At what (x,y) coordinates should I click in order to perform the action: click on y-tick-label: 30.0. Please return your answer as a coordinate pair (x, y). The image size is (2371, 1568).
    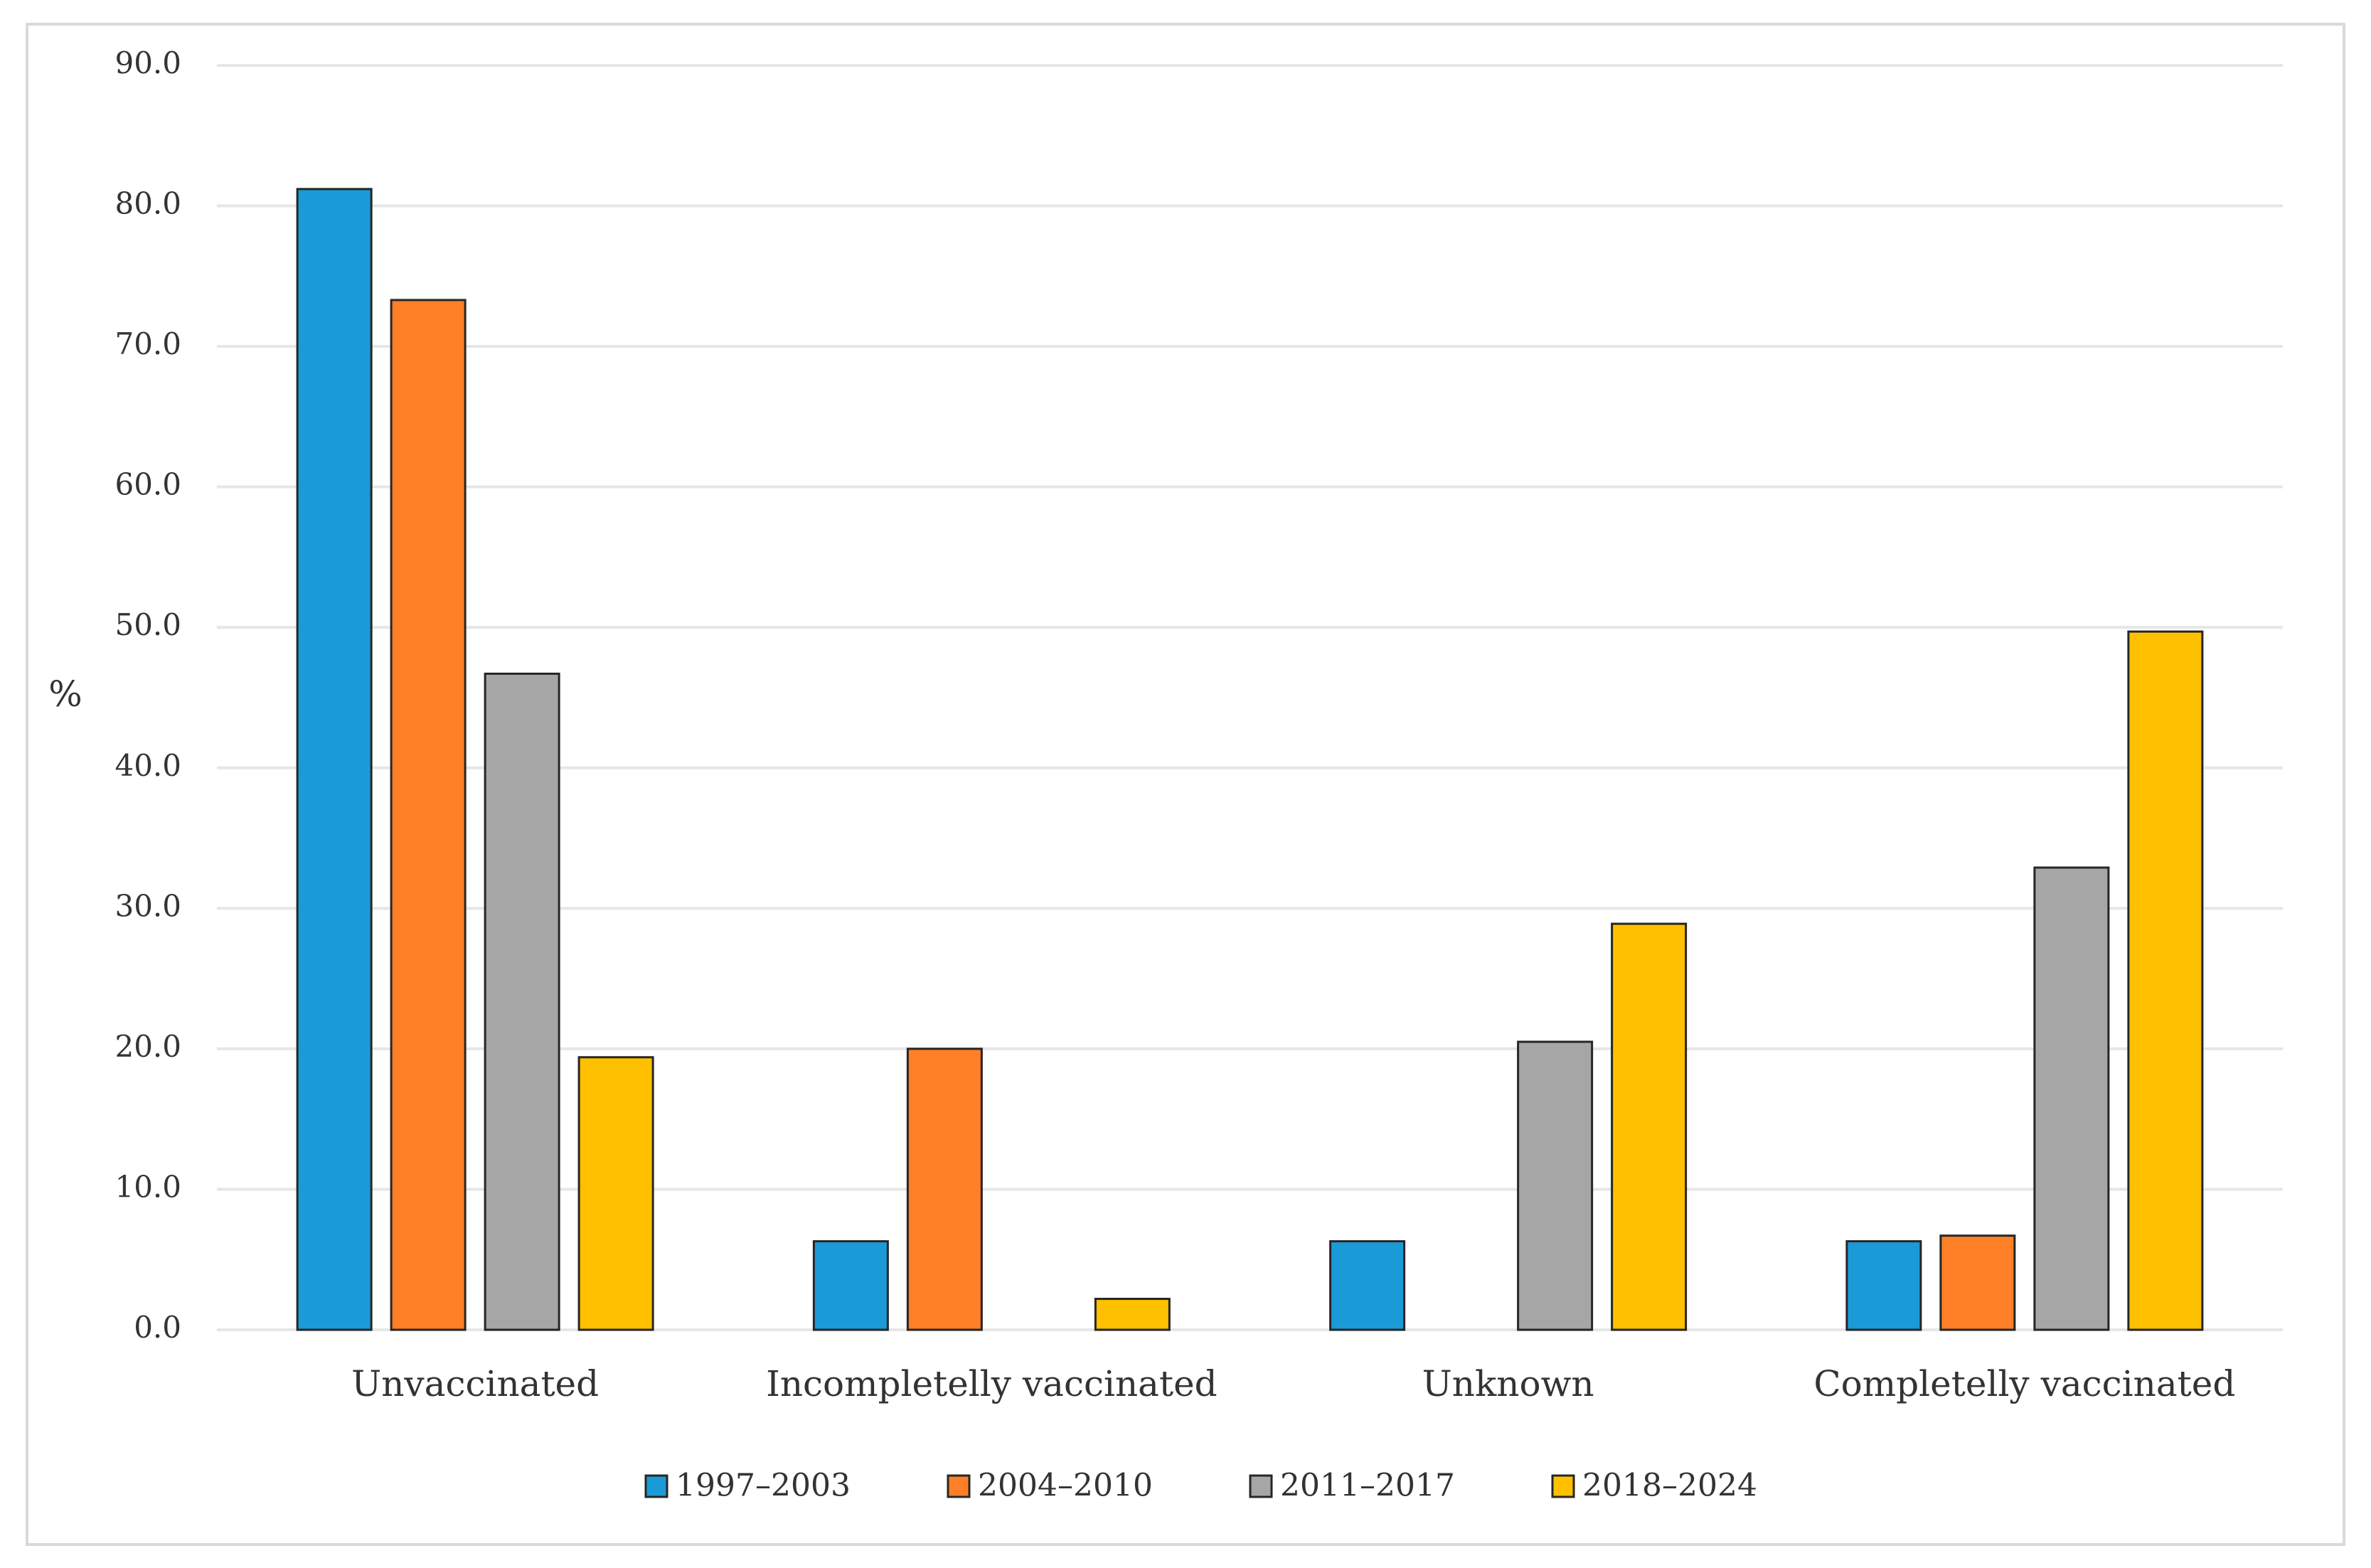
    Looking at the image, I should click on (147, 905).